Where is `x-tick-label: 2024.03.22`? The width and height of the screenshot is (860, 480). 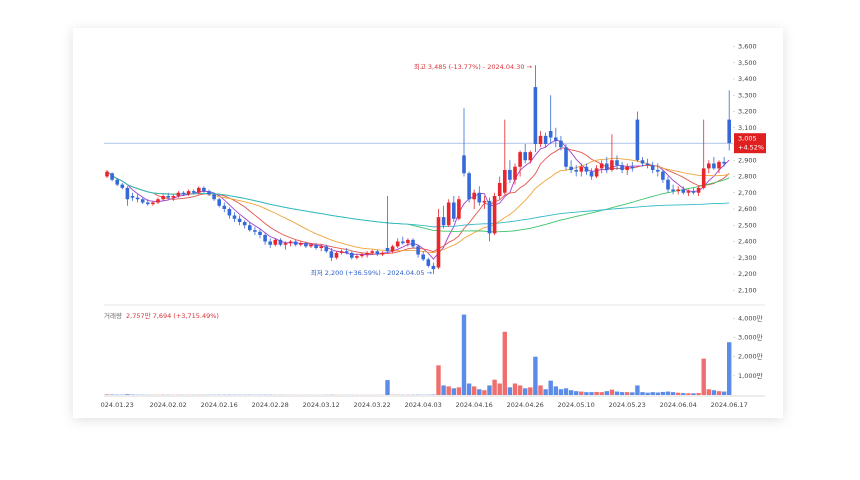 x-tick-label: 2024.03.22 is located at coordinates (372, 405).